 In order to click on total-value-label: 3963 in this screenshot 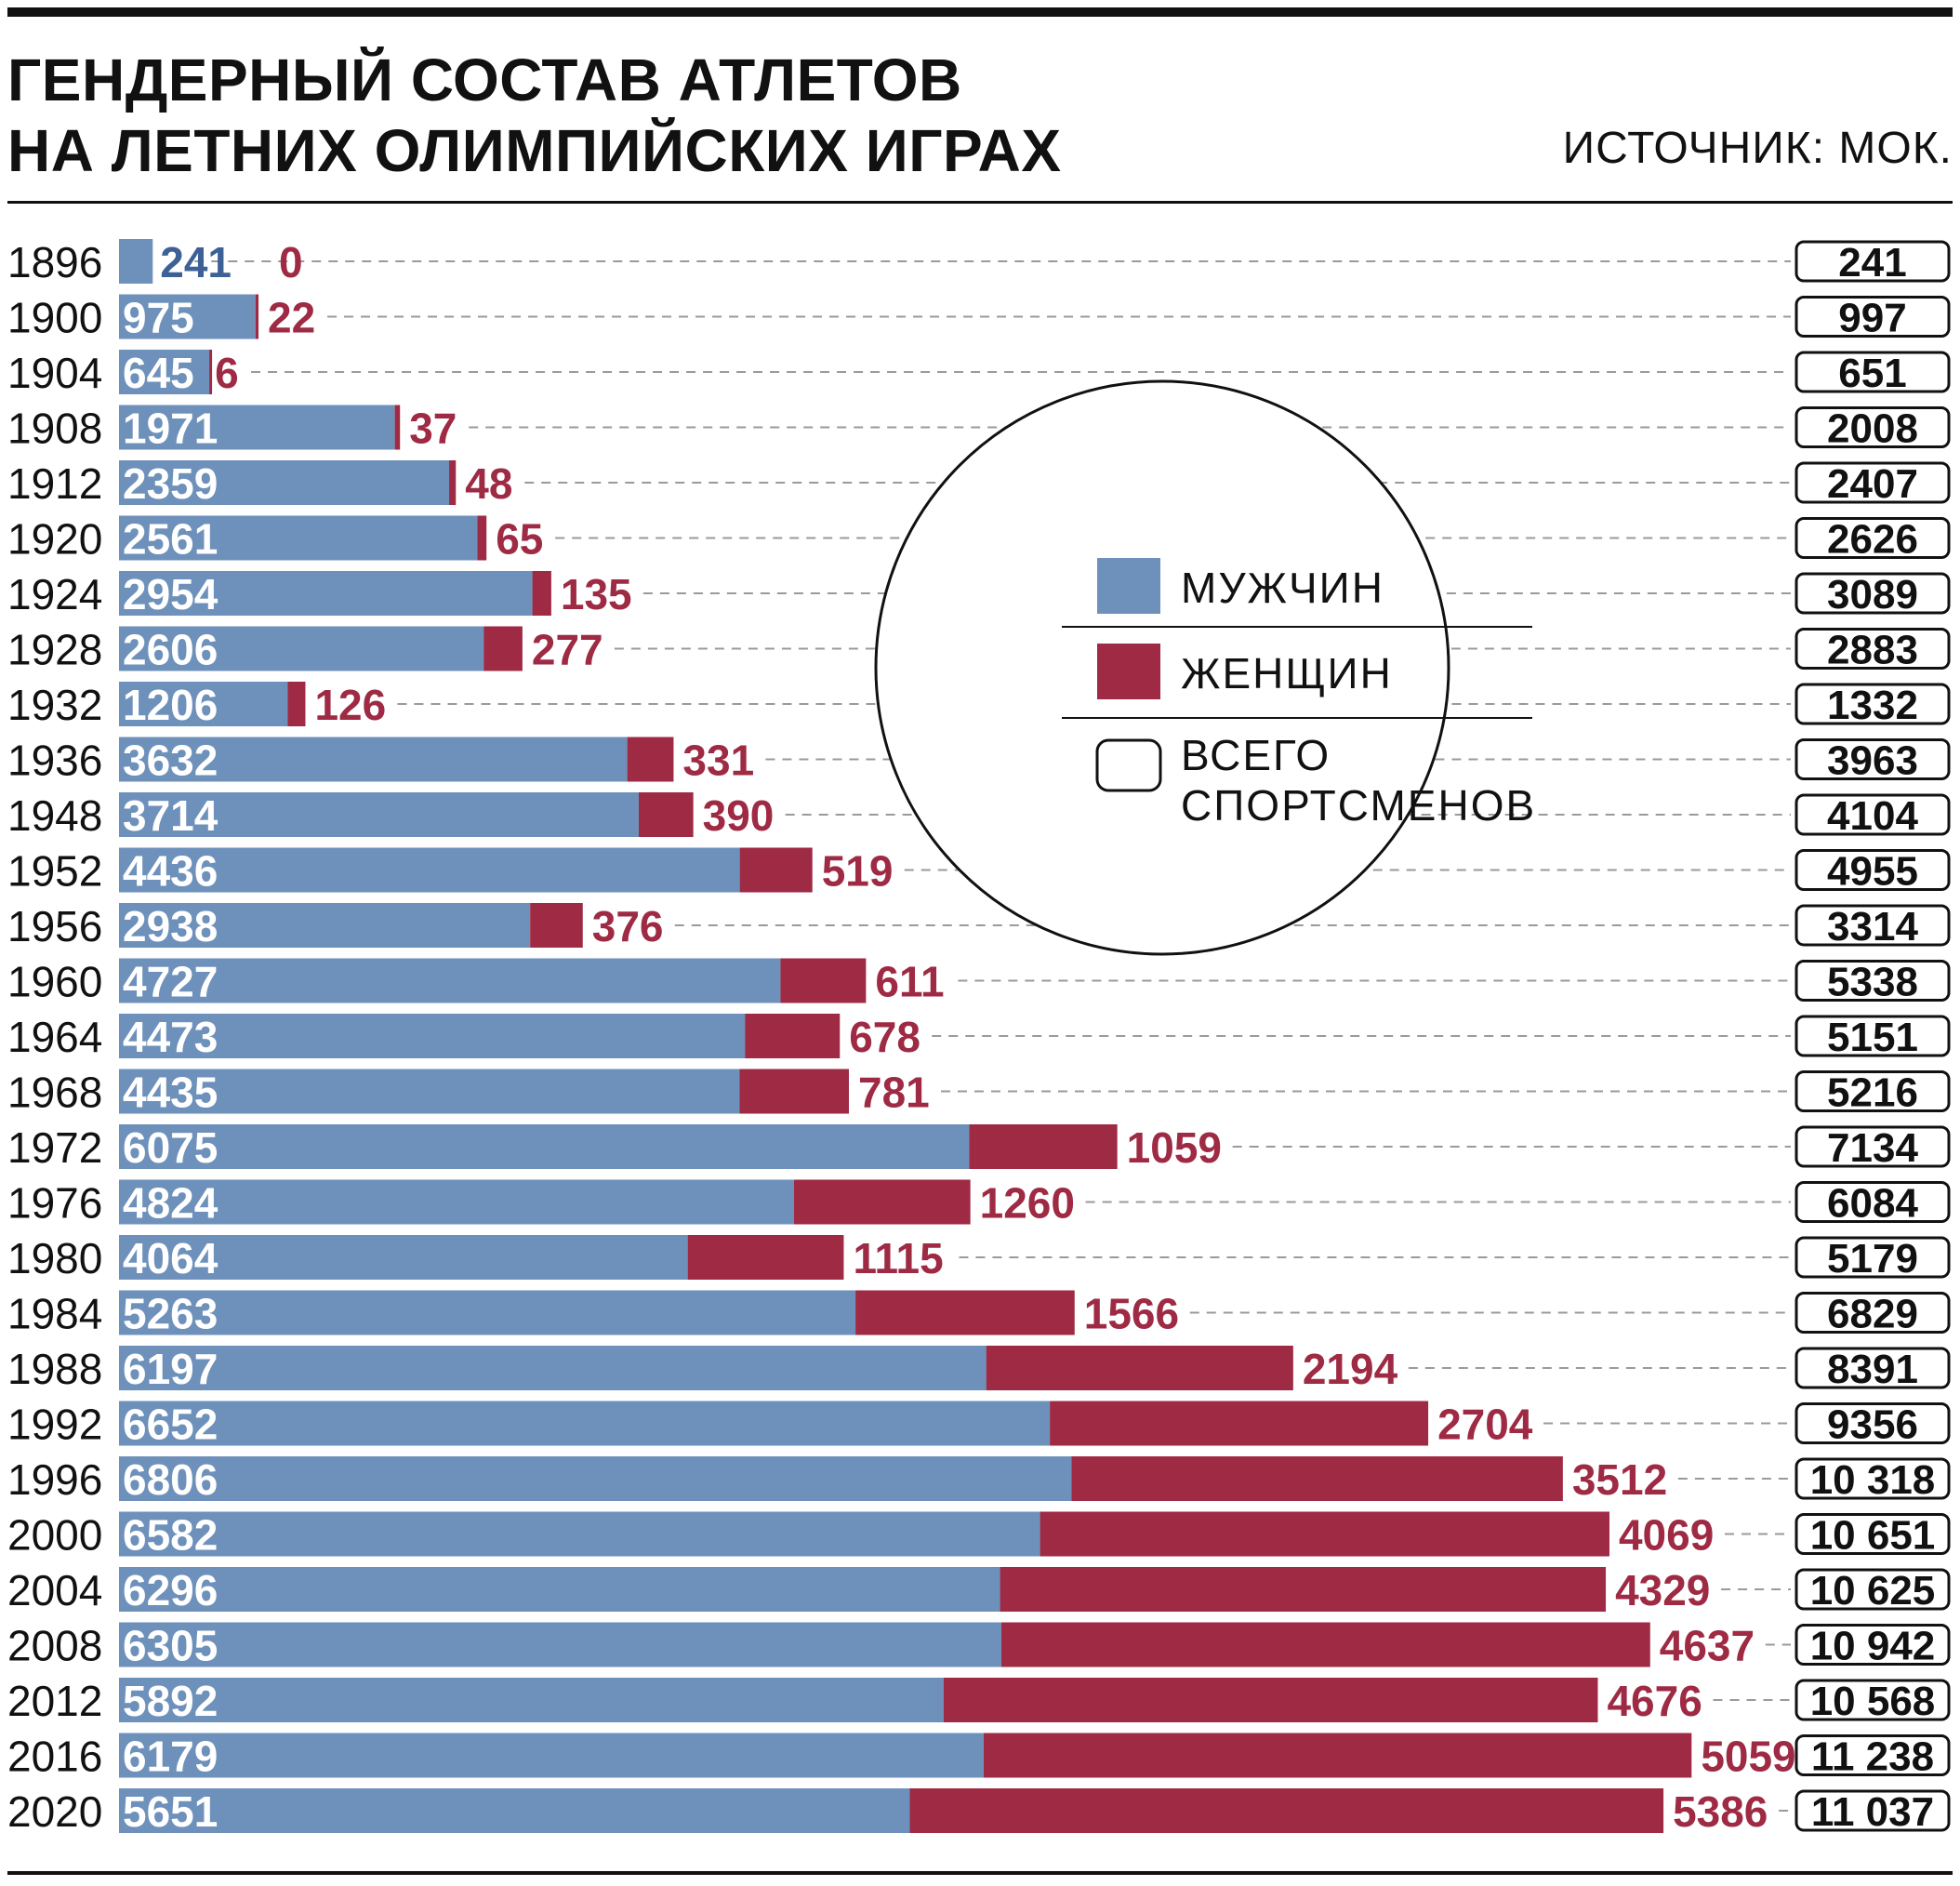, I will do `click(1872, 761)`.